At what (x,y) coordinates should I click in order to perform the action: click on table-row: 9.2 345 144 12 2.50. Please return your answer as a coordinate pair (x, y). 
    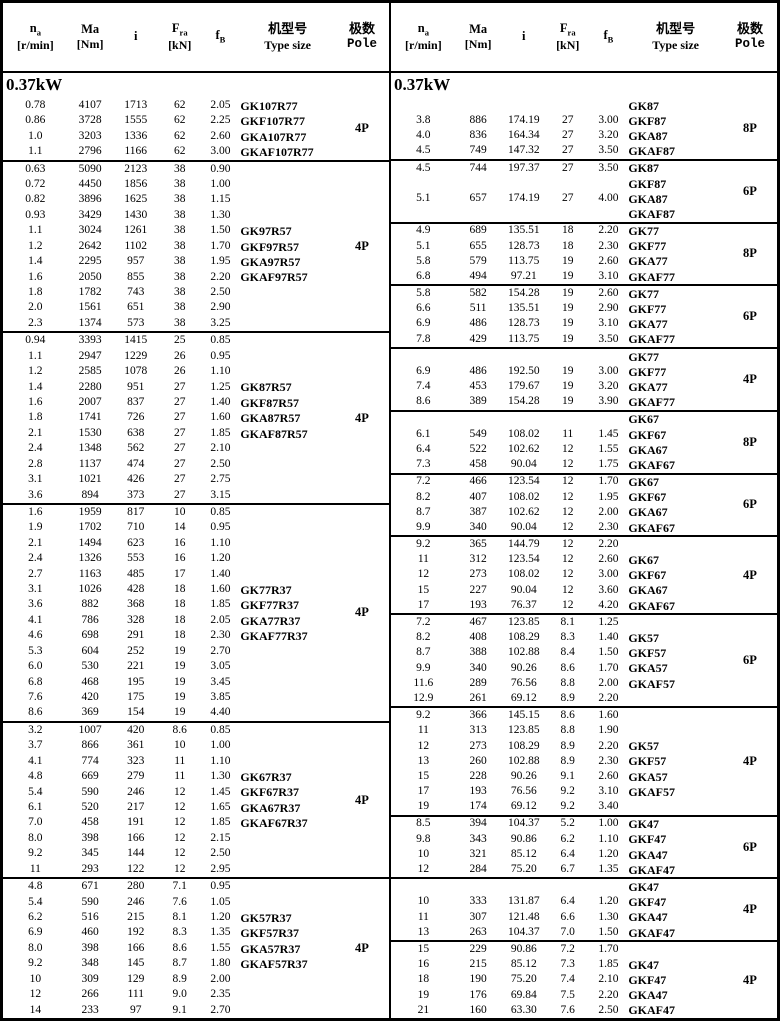
    Looking at the image, I should click on (169, 853).